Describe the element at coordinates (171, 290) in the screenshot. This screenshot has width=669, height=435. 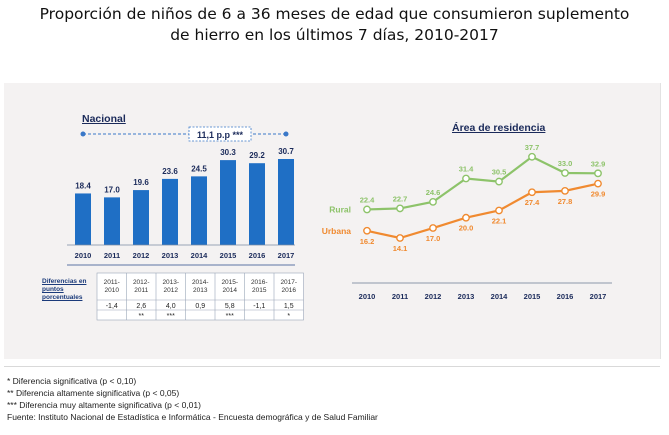
I see `period-label: 2012` at that location.